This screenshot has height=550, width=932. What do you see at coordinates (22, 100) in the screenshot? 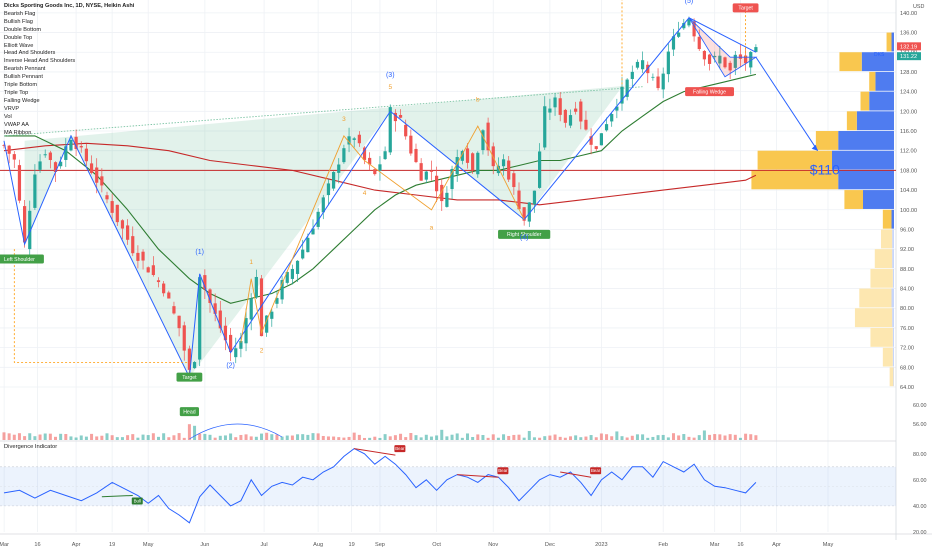
I see `legend-indicator: Falling Wedge` at bounding box center [22, 100].